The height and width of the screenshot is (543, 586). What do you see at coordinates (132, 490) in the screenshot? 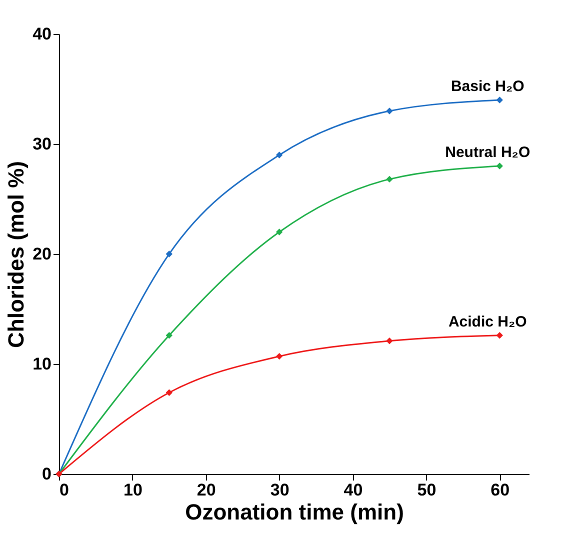
I see `x-tick-label: 10` at bounding box center [132, 490].